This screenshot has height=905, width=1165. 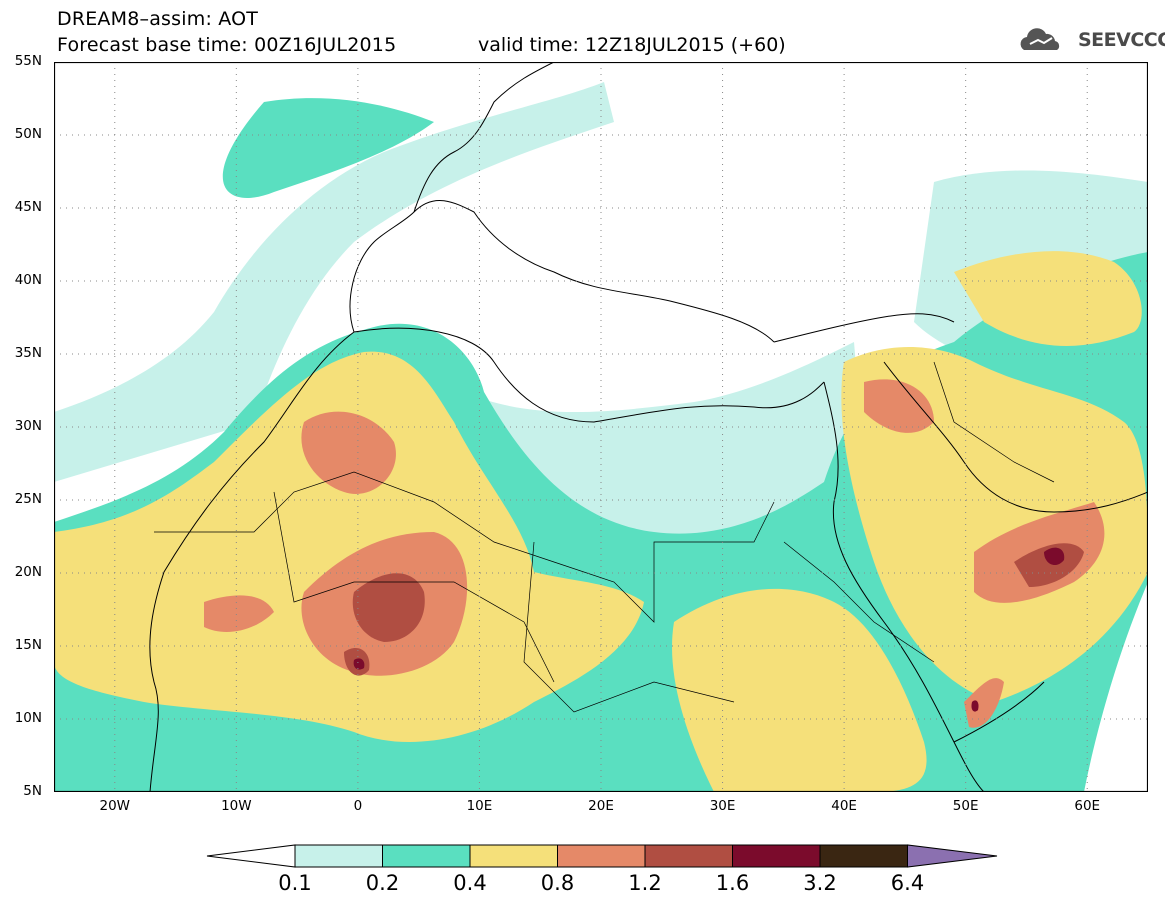 What do you see at coordinates (479, 806) in the screenshot?
I see `lon-label: 10E` at bounding box center [479, 806].